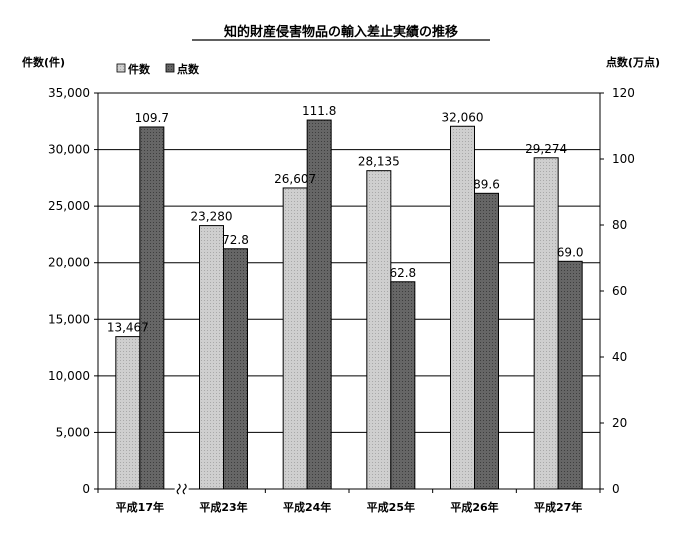 The height and width of the screenshot is (536, 682). I want to click on category-label: 平成26年, so click(474, 507).